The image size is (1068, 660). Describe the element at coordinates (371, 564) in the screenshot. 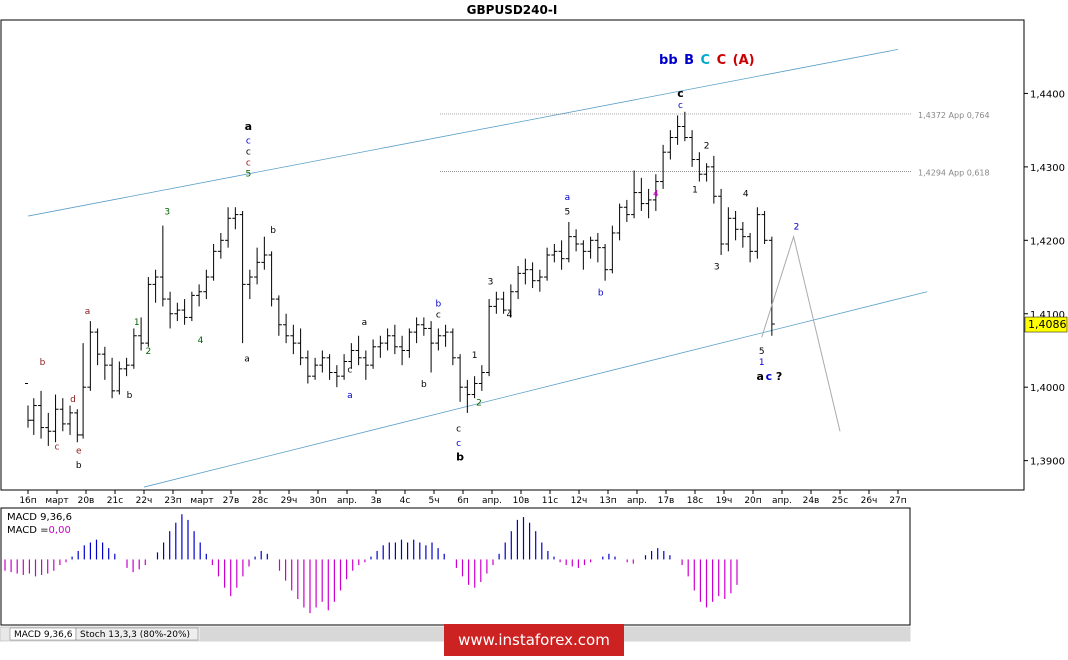

I see `macd-histogram` at that location.